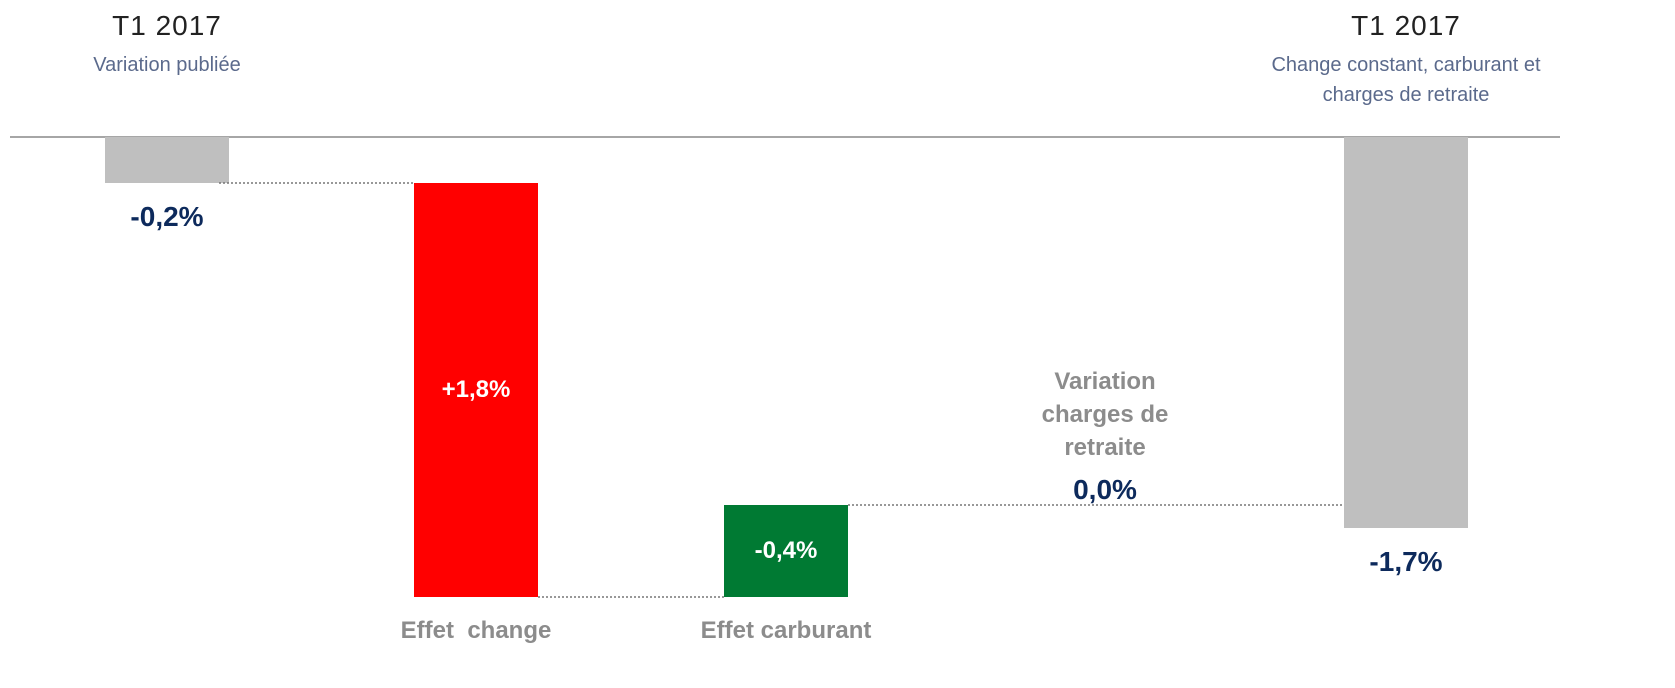 The image size is (1675, 688). I want to click on category-label: Effet carburant, so click(786, 630).